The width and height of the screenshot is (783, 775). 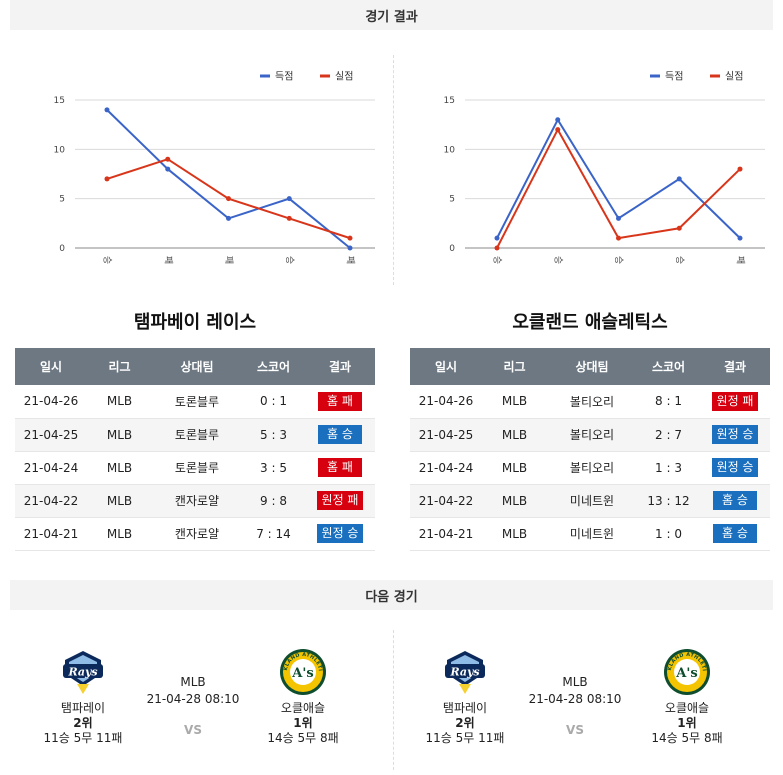 I want to click on cell-score: 1 : 3, so click(x=668, y=468).